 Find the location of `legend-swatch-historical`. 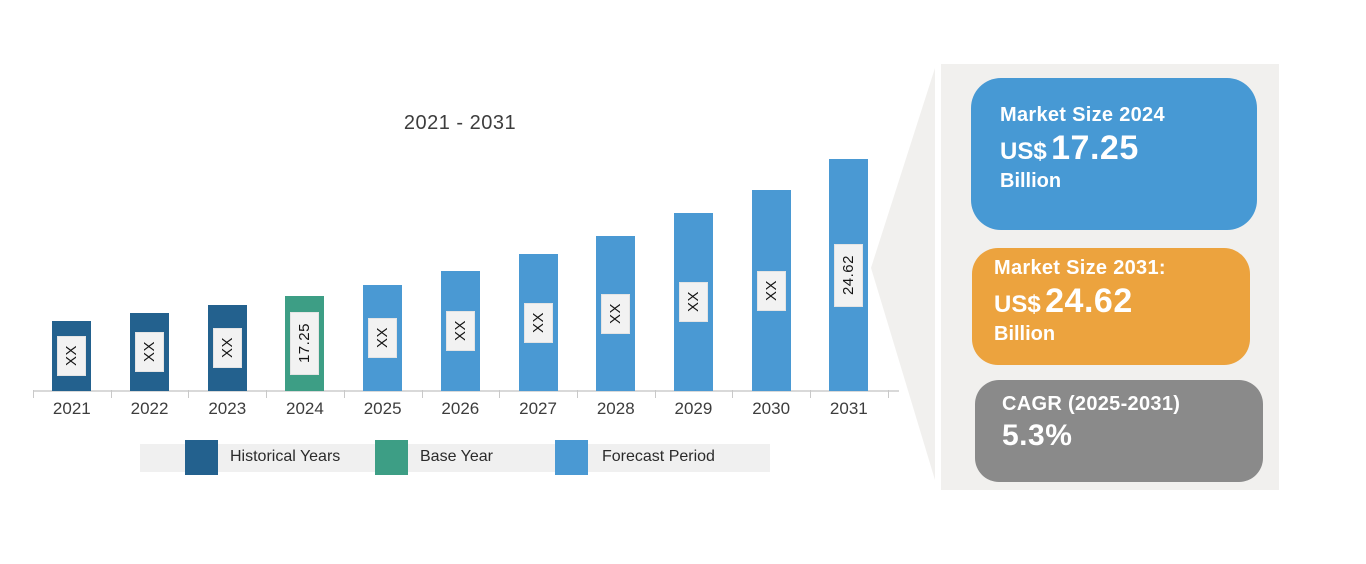

legend-swatch-historical is located at coordinates (201, 457).